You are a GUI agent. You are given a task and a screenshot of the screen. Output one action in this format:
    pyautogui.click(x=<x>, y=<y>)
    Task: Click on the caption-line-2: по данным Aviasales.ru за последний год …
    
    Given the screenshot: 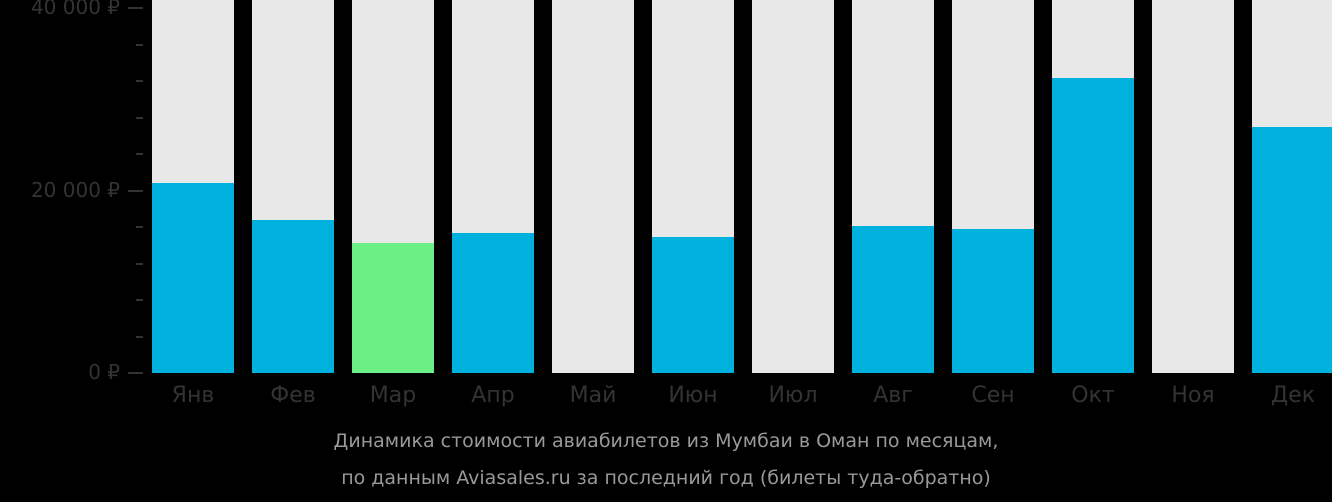 What is the action you would take?
    pyautogui.click(x=666, y=478)
    